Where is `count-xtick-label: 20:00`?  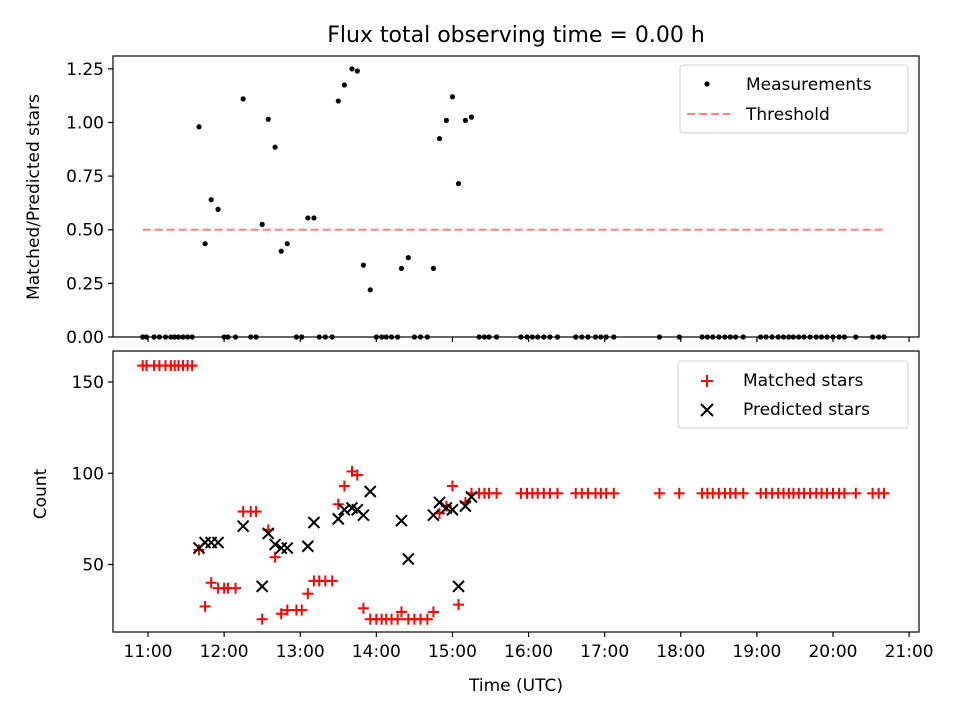 count-xtick-label: 20:00 is located at coordinates (832, 652).